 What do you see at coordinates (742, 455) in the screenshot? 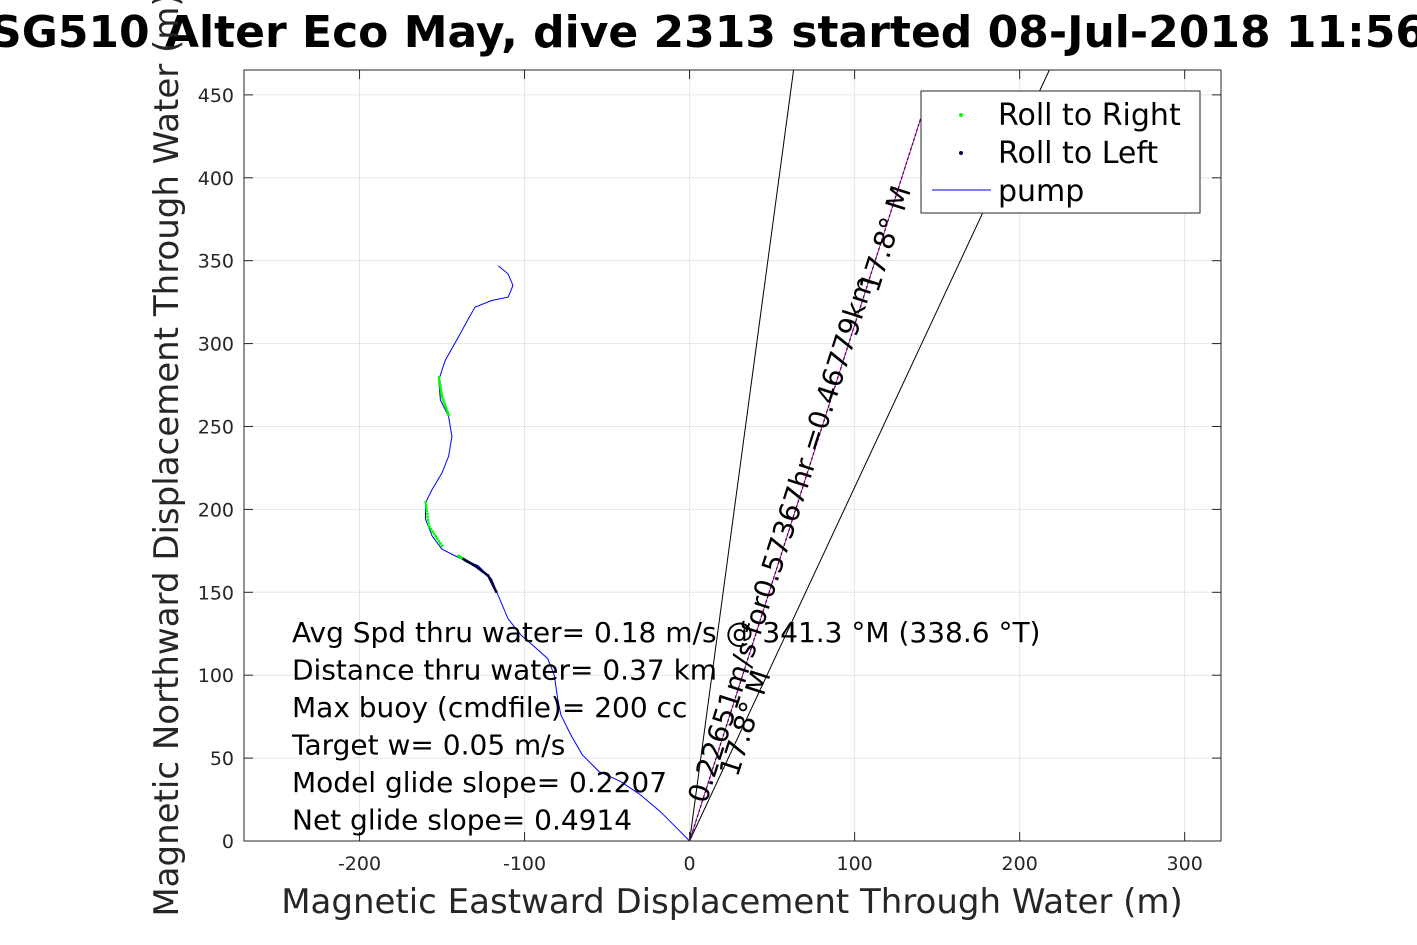
I see `cone-line` at bounding box center [742, 455].